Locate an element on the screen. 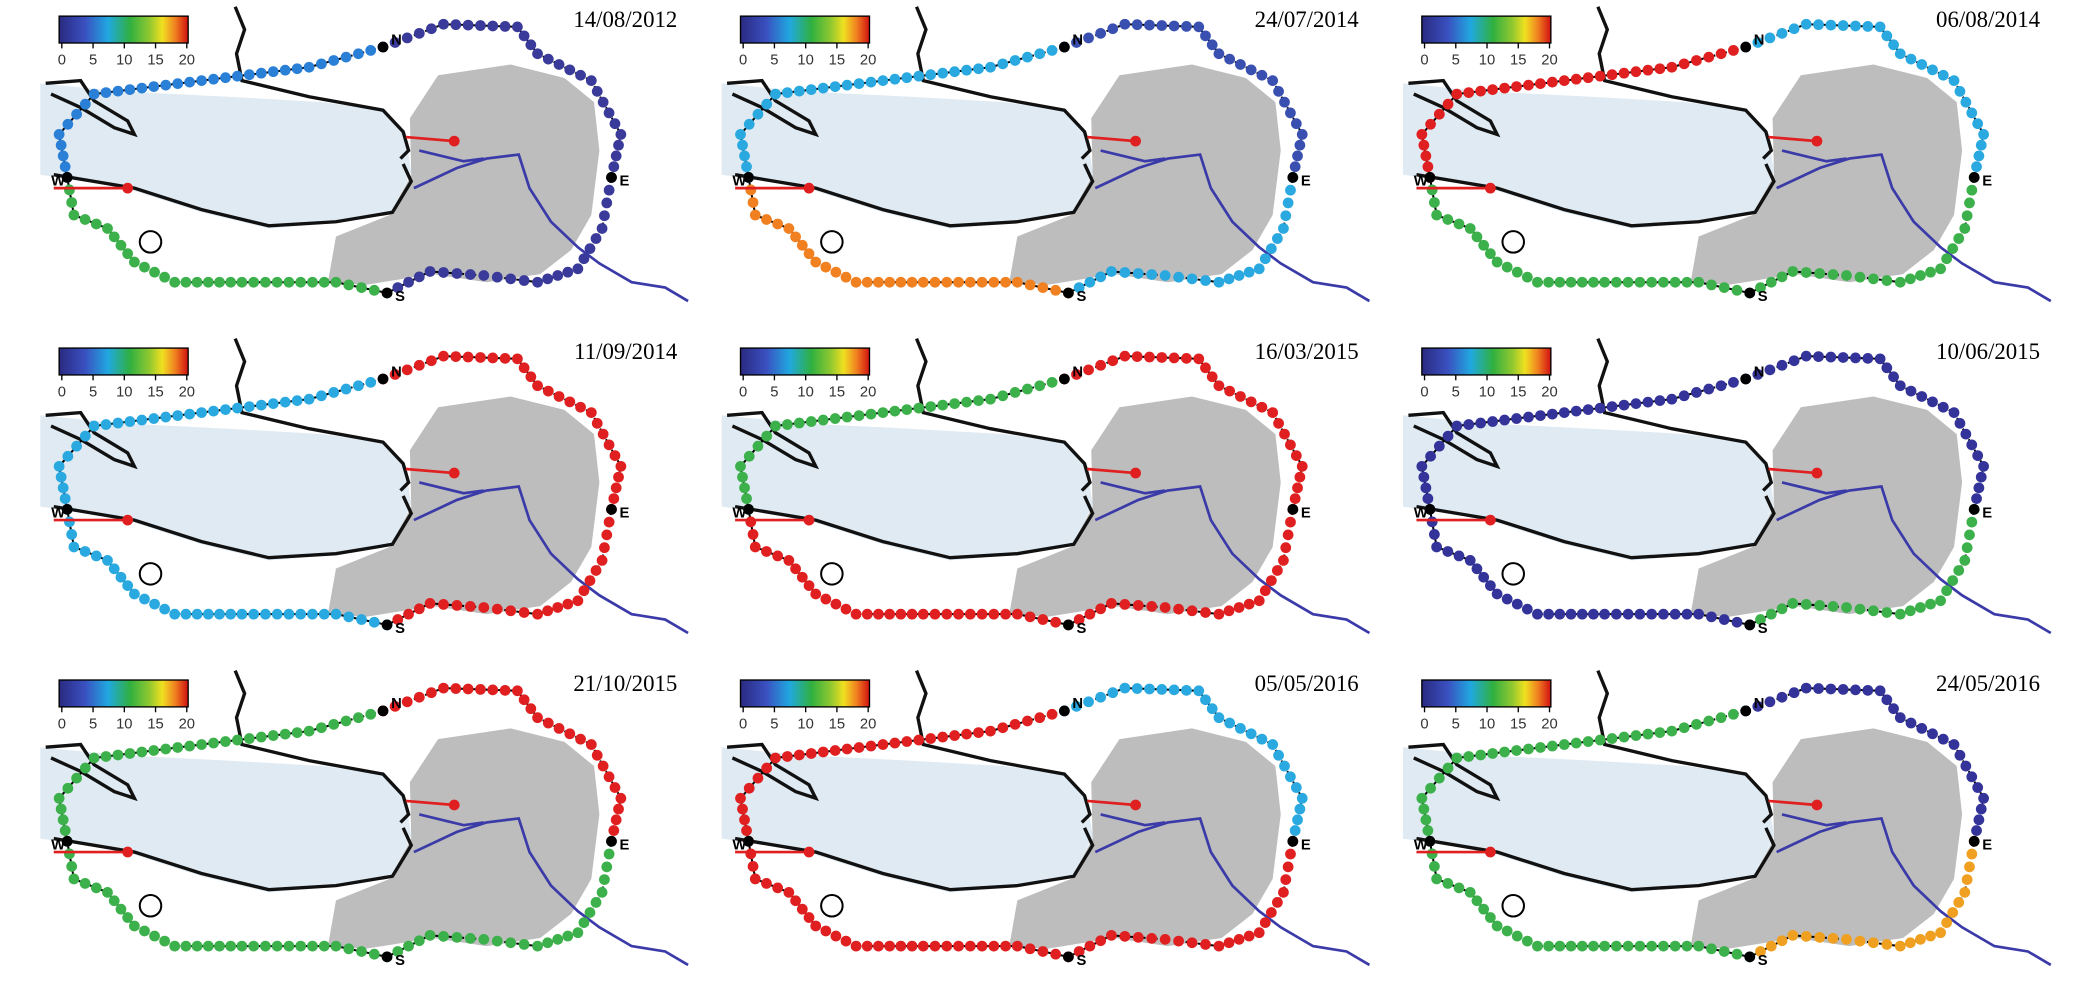  colorbar-tick-label: 5 is located at coordinates (1456, 724).